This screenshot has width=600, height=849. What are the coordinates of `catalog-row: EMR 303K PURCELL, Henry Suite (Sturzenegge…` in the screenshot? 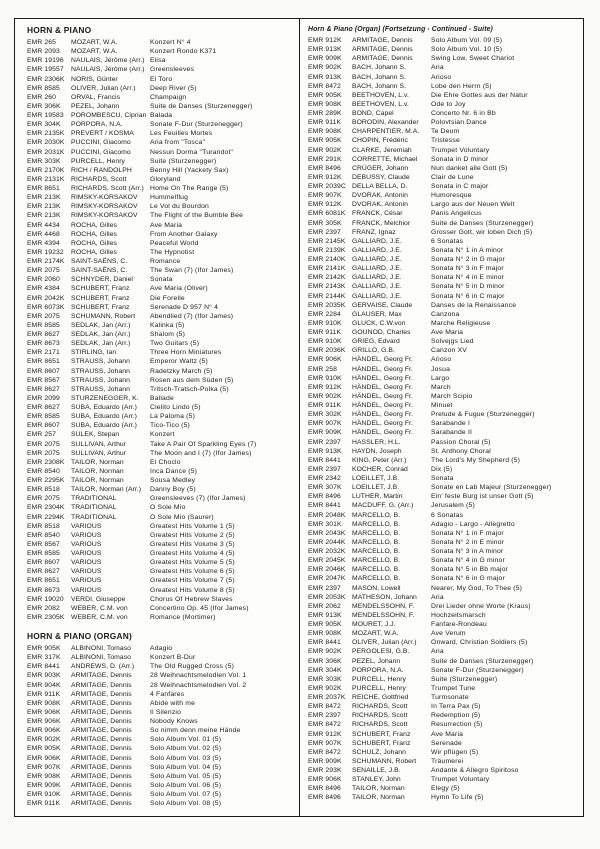 It's located at (443, 679).